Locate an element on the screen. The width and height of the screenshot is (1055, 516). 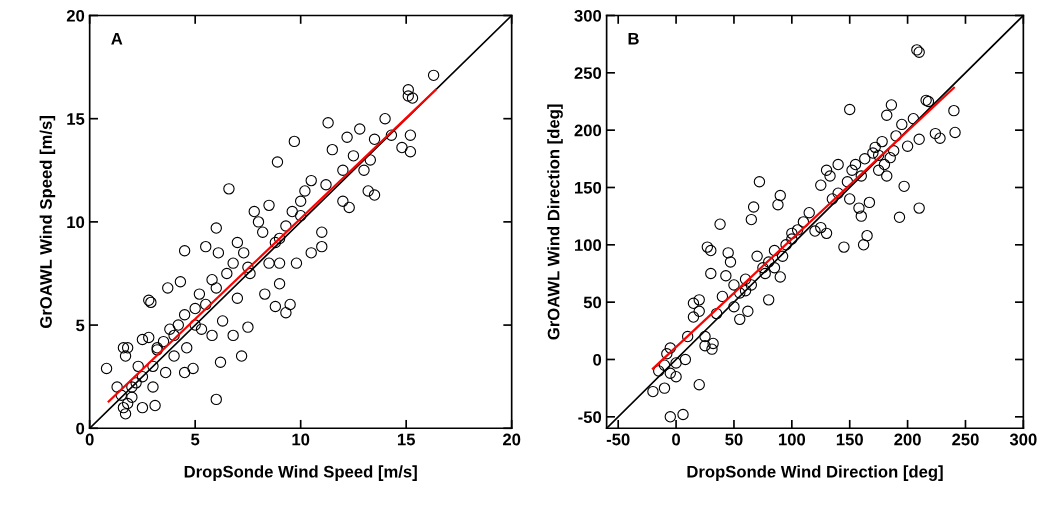
x-tick-label: 100 is located at coordinates (792, 439).